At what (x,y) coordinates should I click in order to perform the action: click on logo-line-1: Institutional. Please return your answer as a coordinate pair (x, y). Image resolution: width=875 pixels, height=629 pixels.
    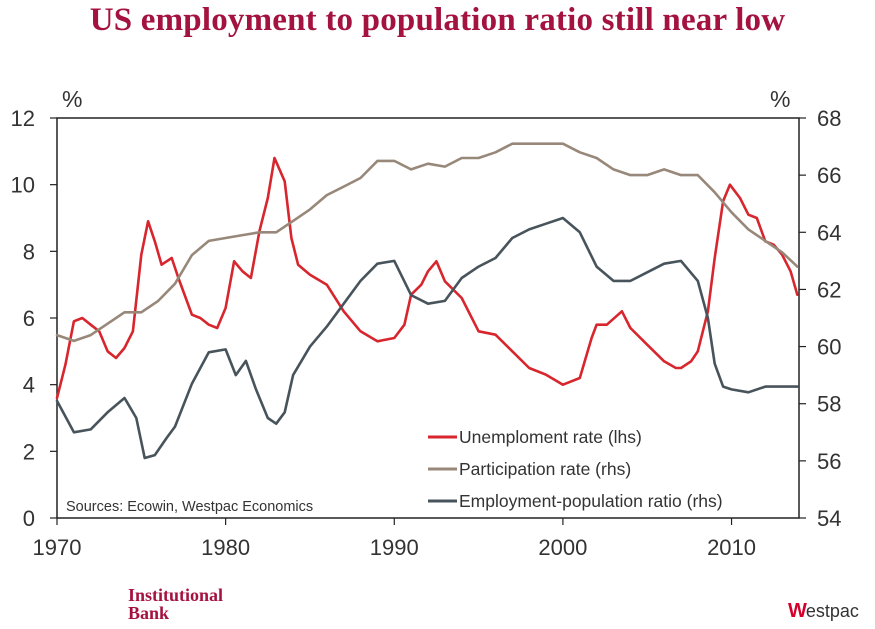
    Looking at the image, I should click on (176, 595).